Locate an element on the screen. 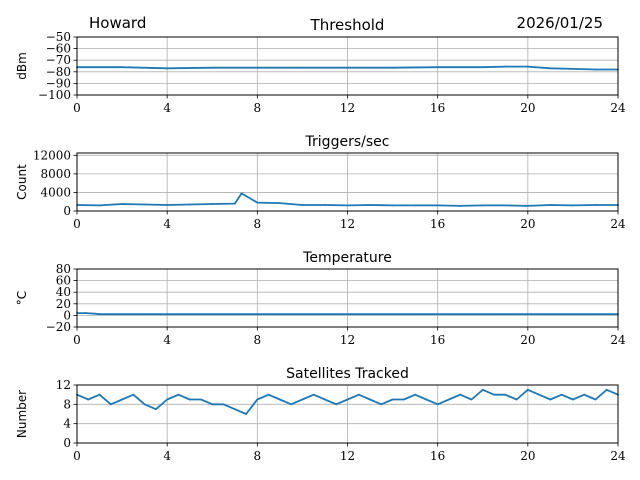  y-tick-label: 4 is located at coordinates (67, 424).